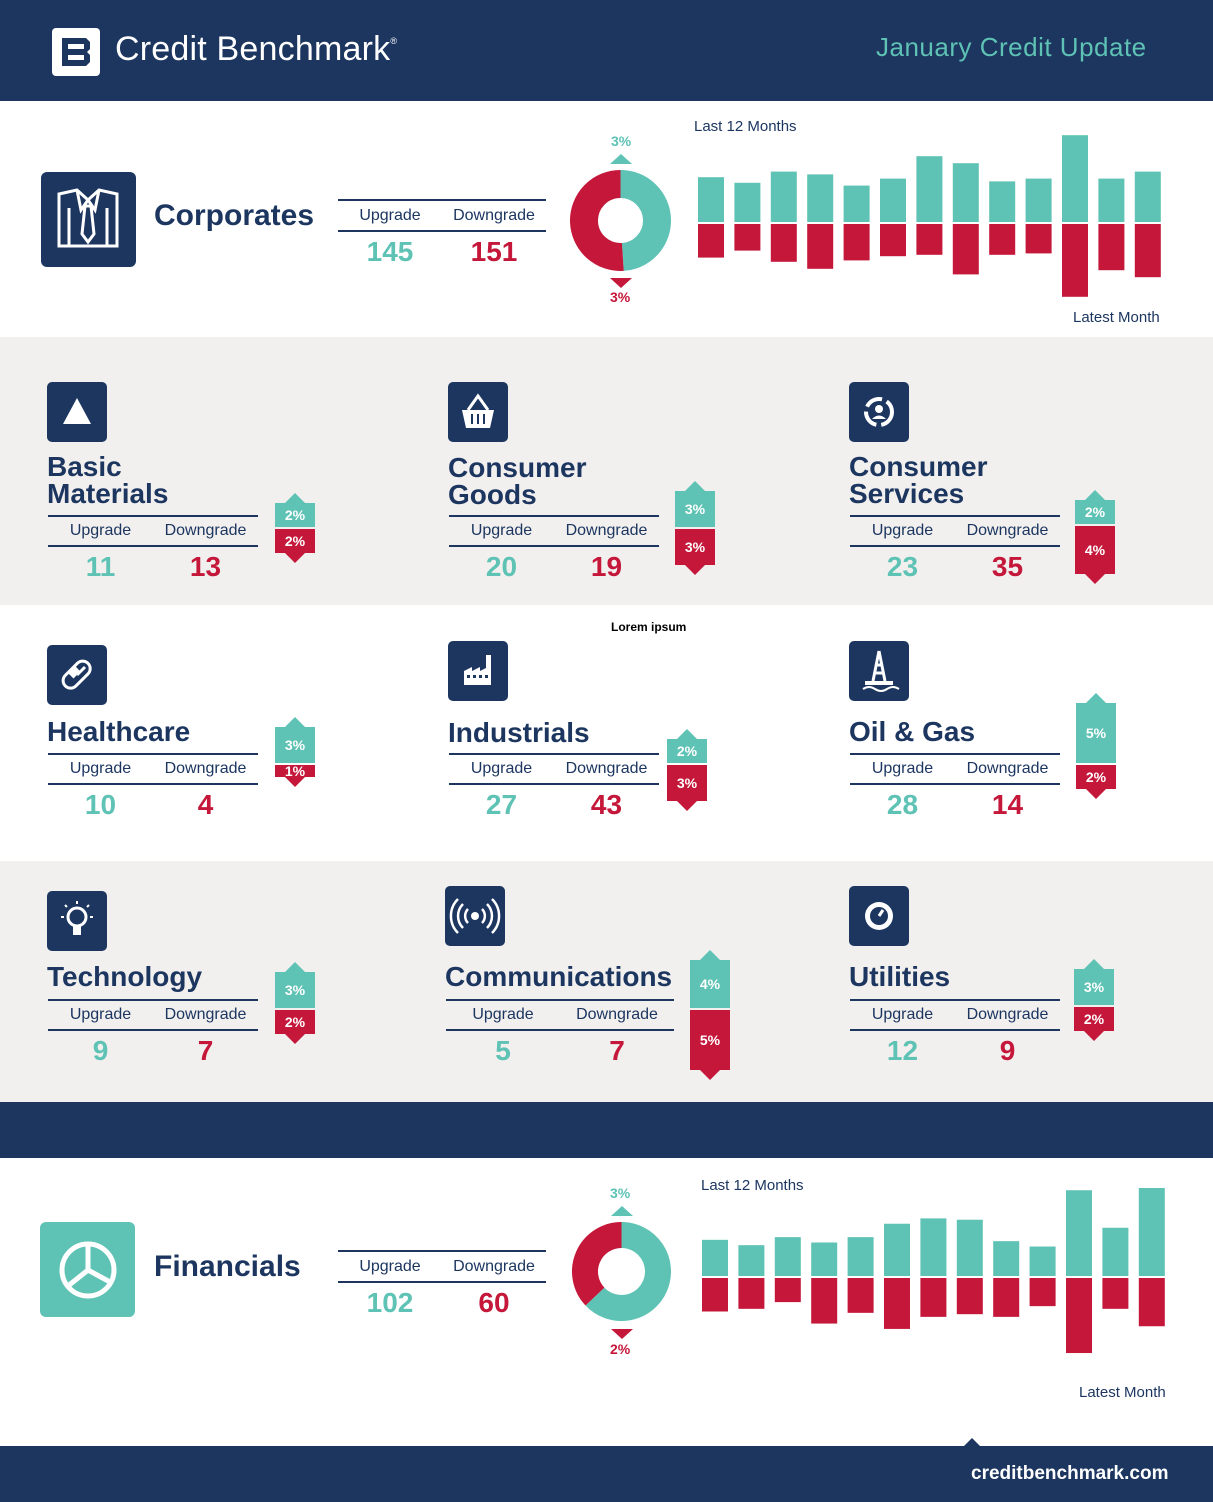 This screenshot has width=1213, height=1502. What do you see at coordinates (606, 50) in the screenshot?
I see `header-bar` at bounding box center [606, 50].